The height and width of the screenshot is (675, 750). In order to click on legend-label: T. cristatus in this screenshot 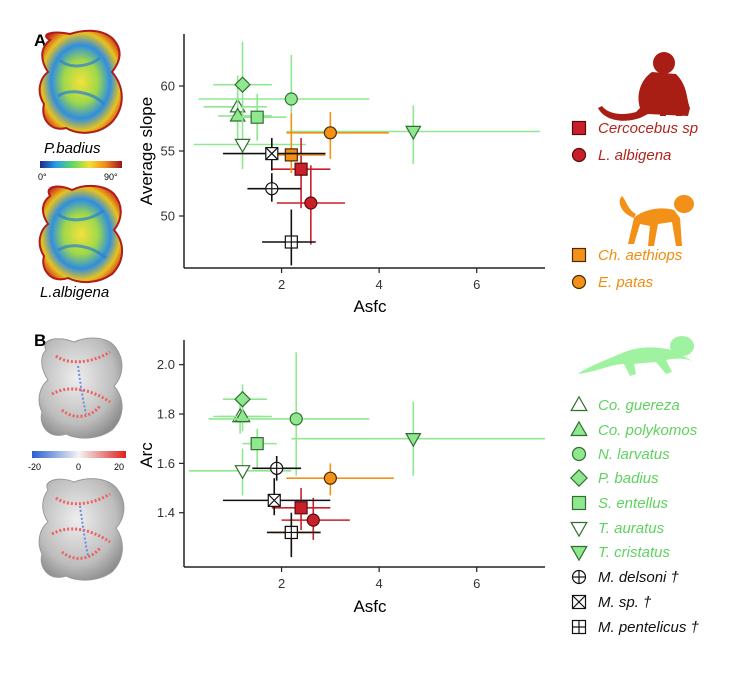, I will do `click(634, 552)`.